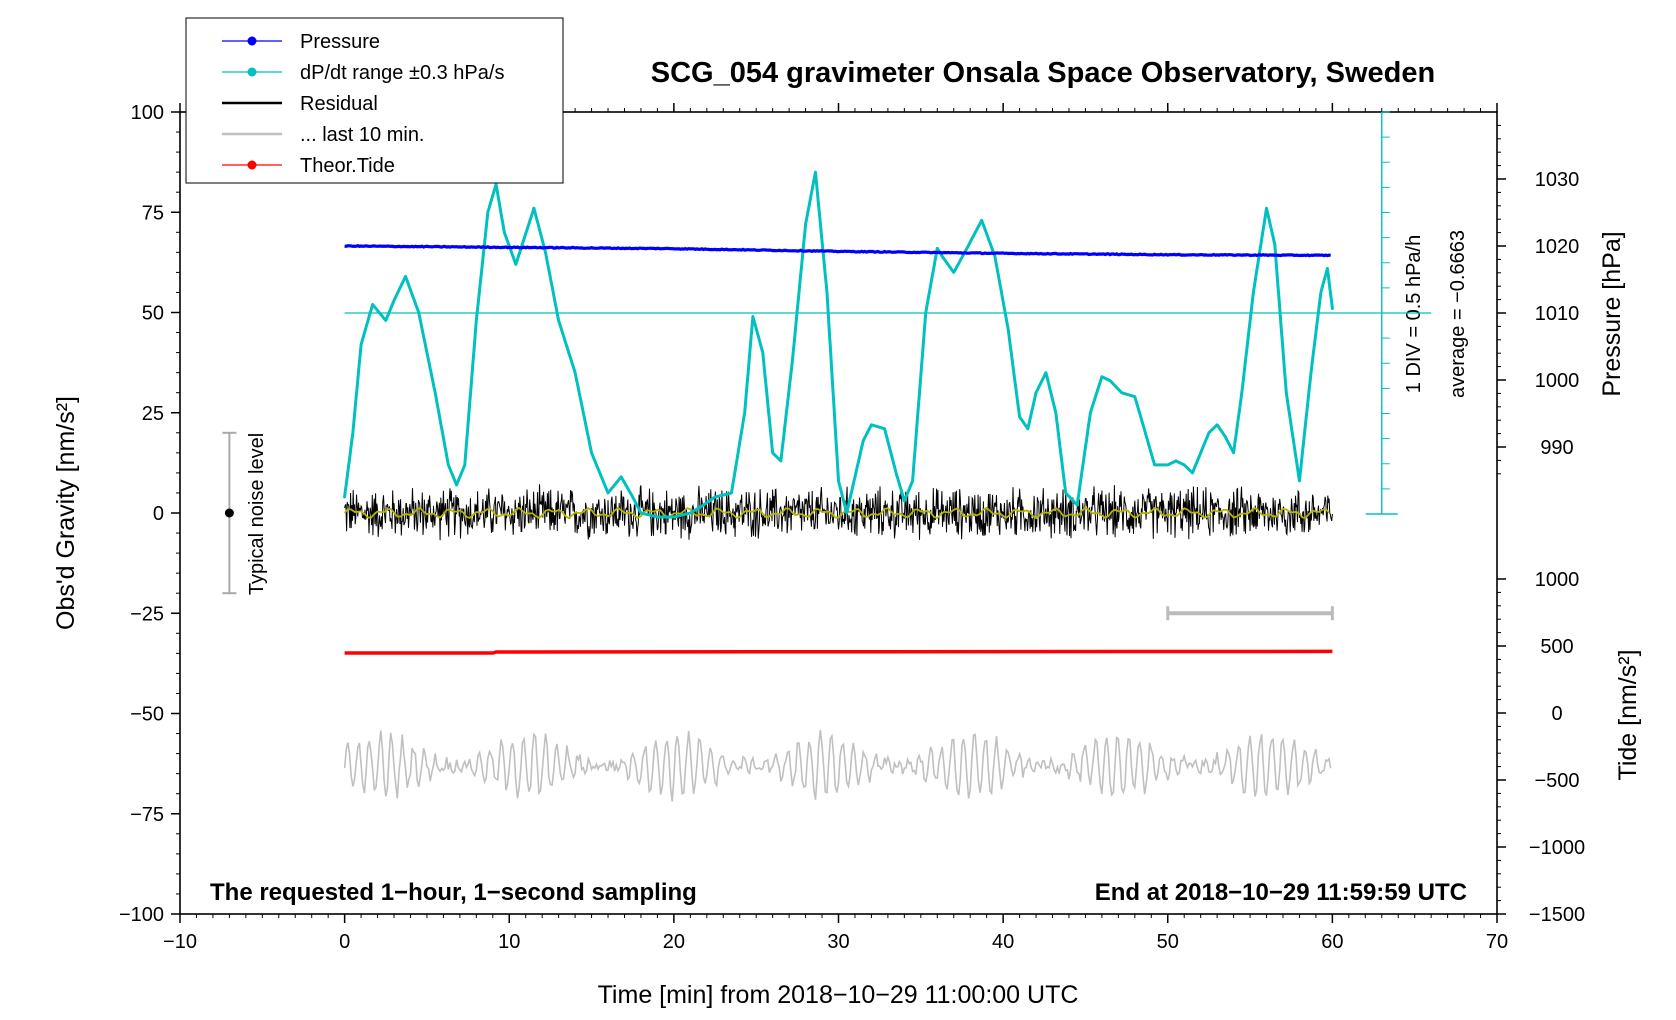  I want to click on annotation-end-time: End at 2018−10−29 11:59:59 UTC, so click(1281, 892).